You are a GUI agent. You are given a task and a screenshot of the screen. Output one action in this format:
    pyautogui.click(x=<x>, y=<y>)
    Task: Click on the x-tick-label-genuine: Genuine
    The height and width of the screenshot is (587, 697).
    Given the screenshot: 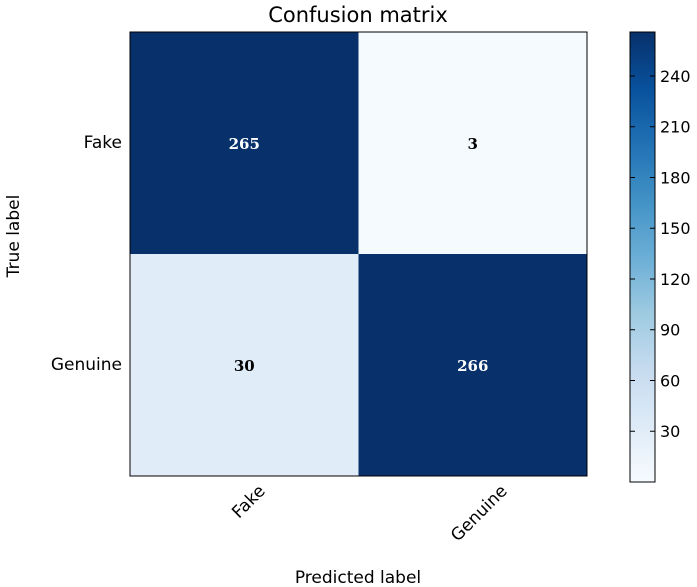 What is the action you would take?
    pyautogui.click(x=479, y=513)
    